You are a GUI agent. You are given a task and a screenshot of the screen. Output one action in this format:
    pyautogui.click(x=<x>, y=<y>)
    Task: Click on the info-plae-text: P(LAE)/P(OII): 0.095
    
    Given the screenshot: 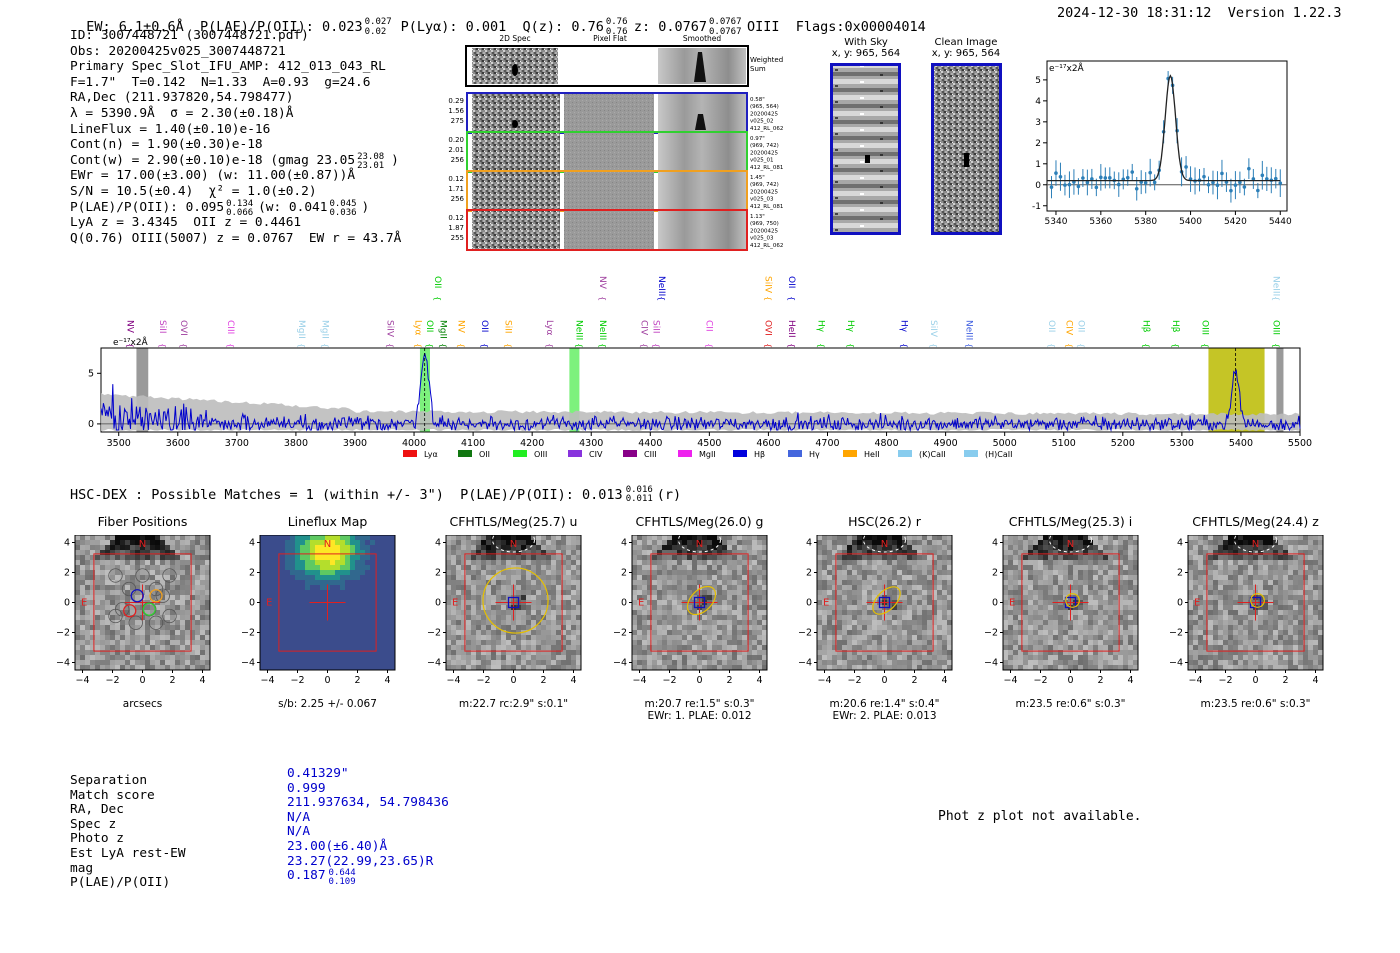 What is the action you would take?
    pyautogui.click(x=147, y=207)
    